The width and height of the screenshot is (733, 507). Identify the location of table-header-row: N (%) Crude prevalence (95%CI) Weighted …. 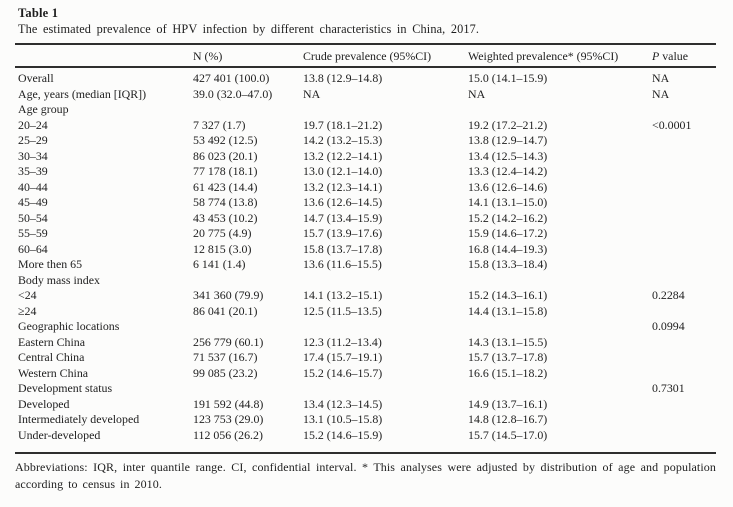
(365, 56).